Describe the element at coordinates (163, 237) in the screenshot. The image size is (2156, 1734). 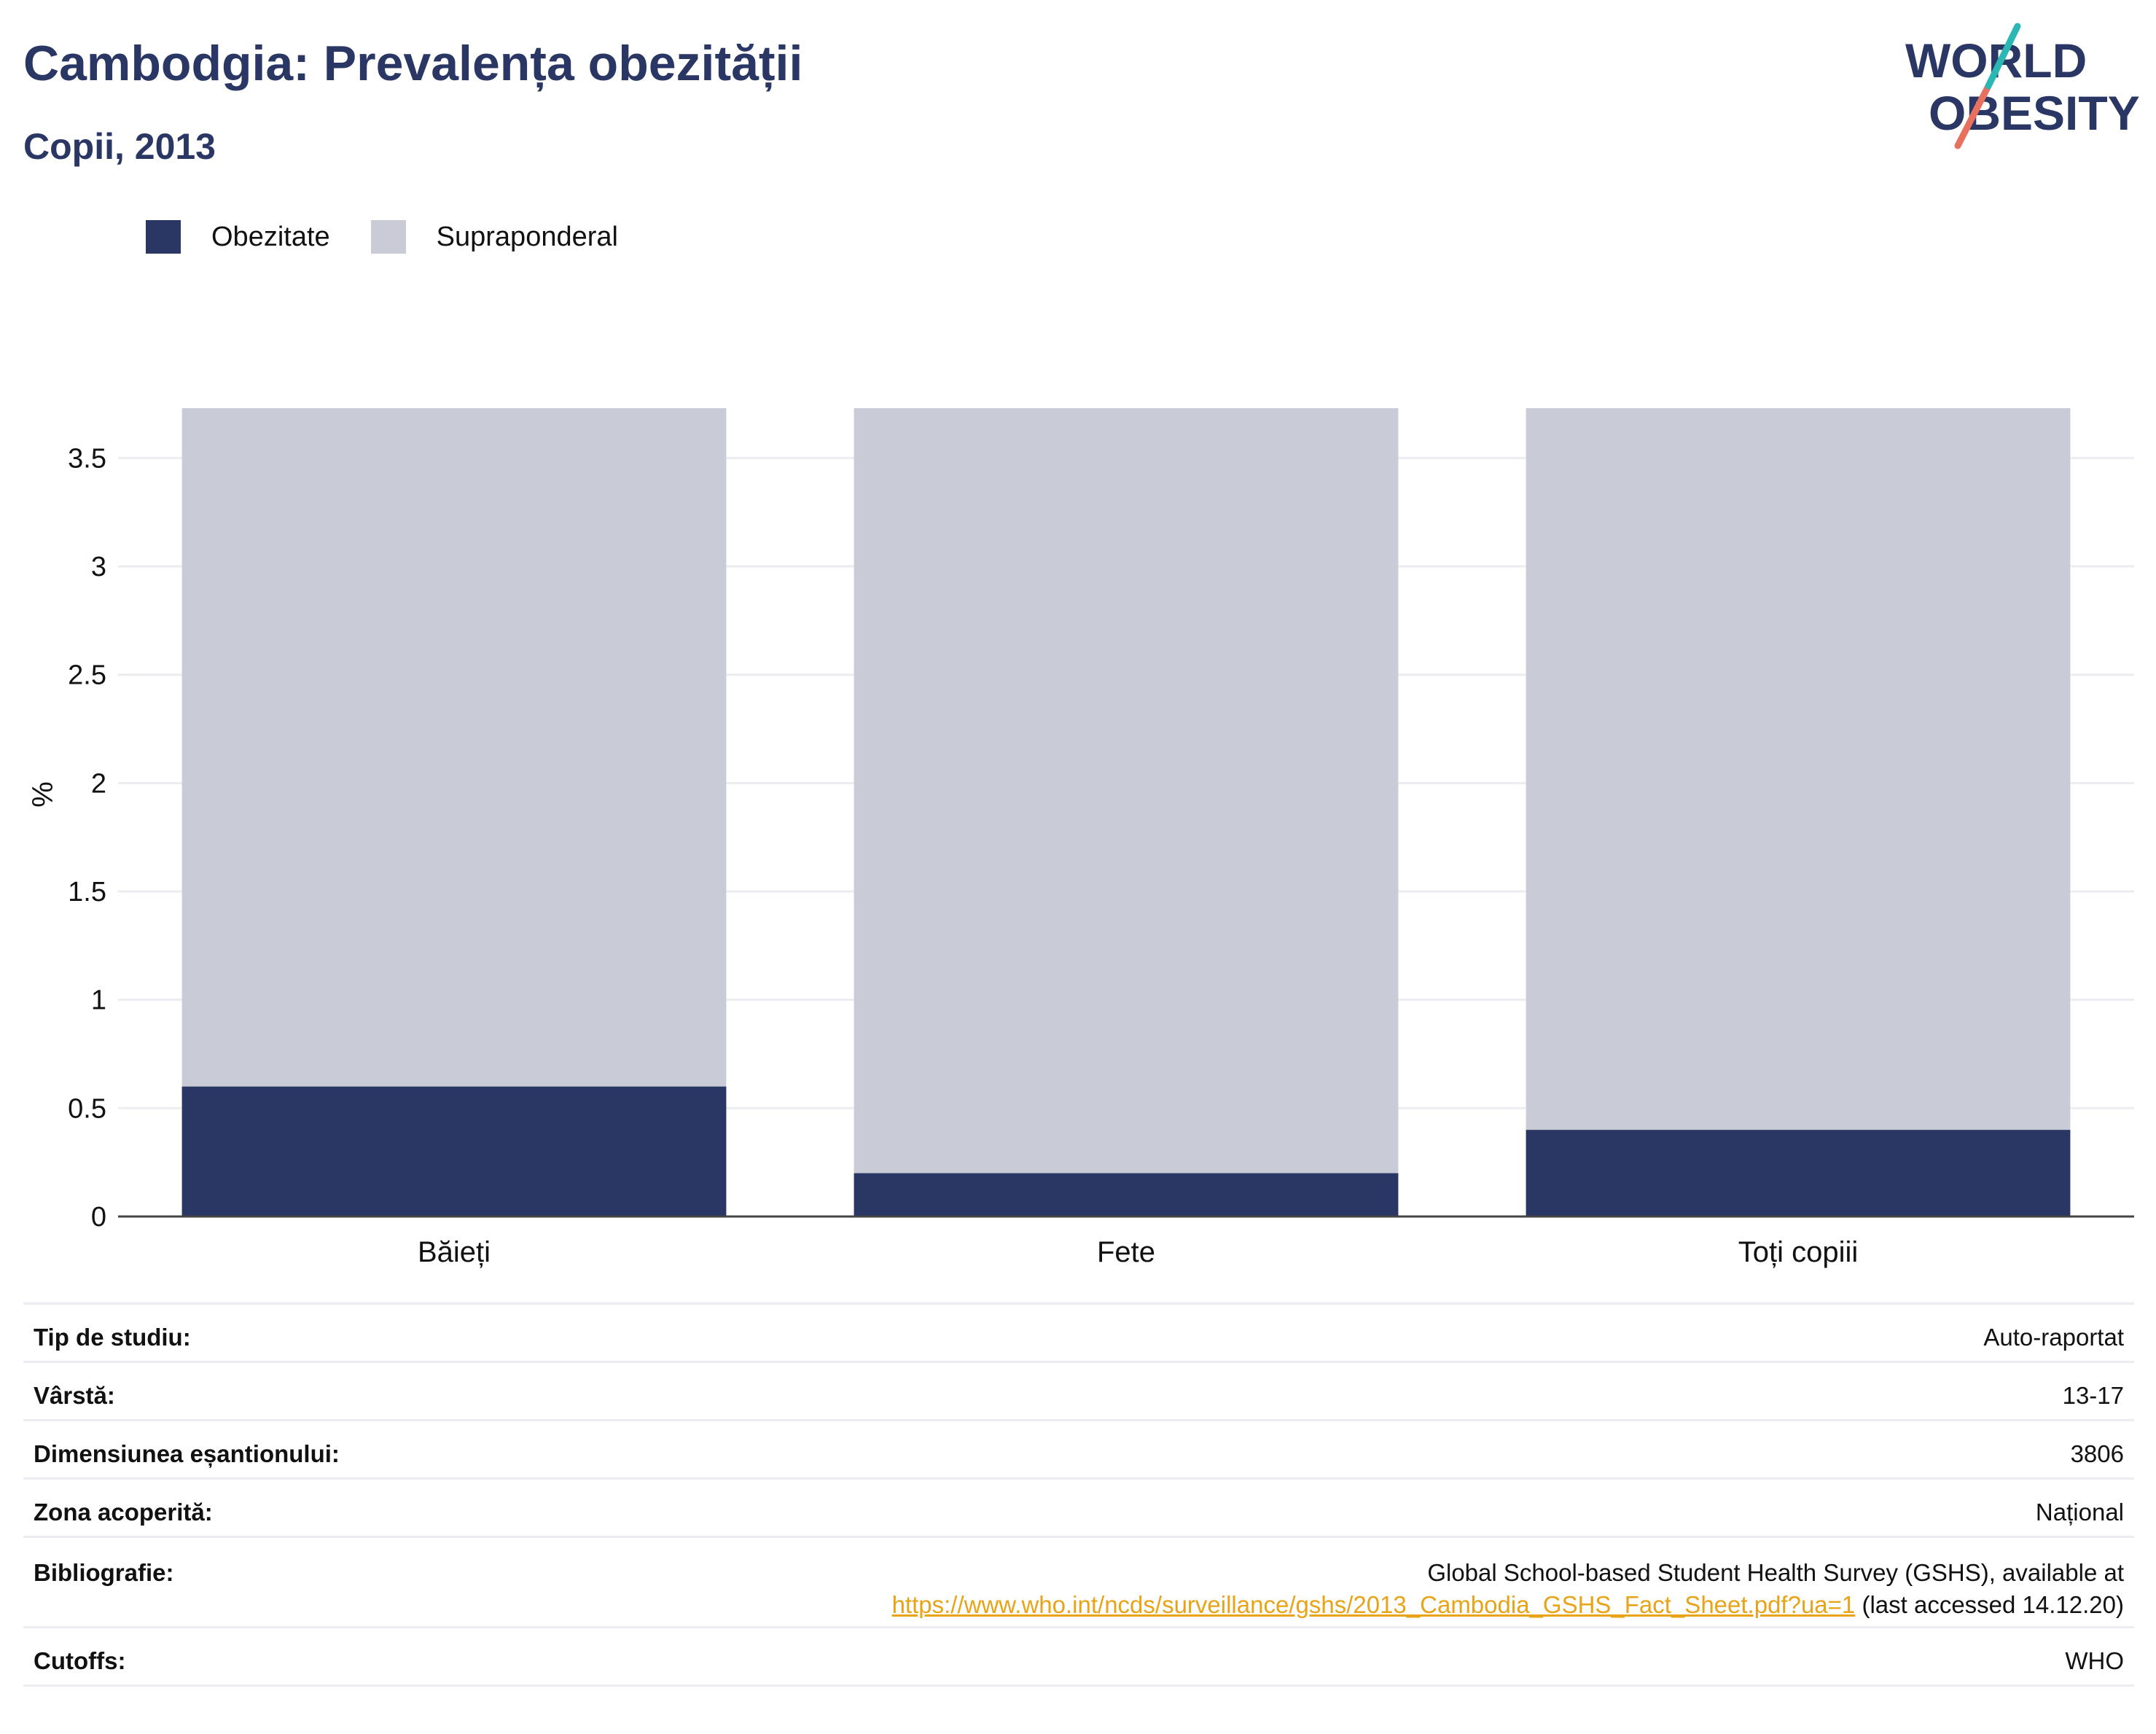
I see `legend-swatch-obezitate` at that location.